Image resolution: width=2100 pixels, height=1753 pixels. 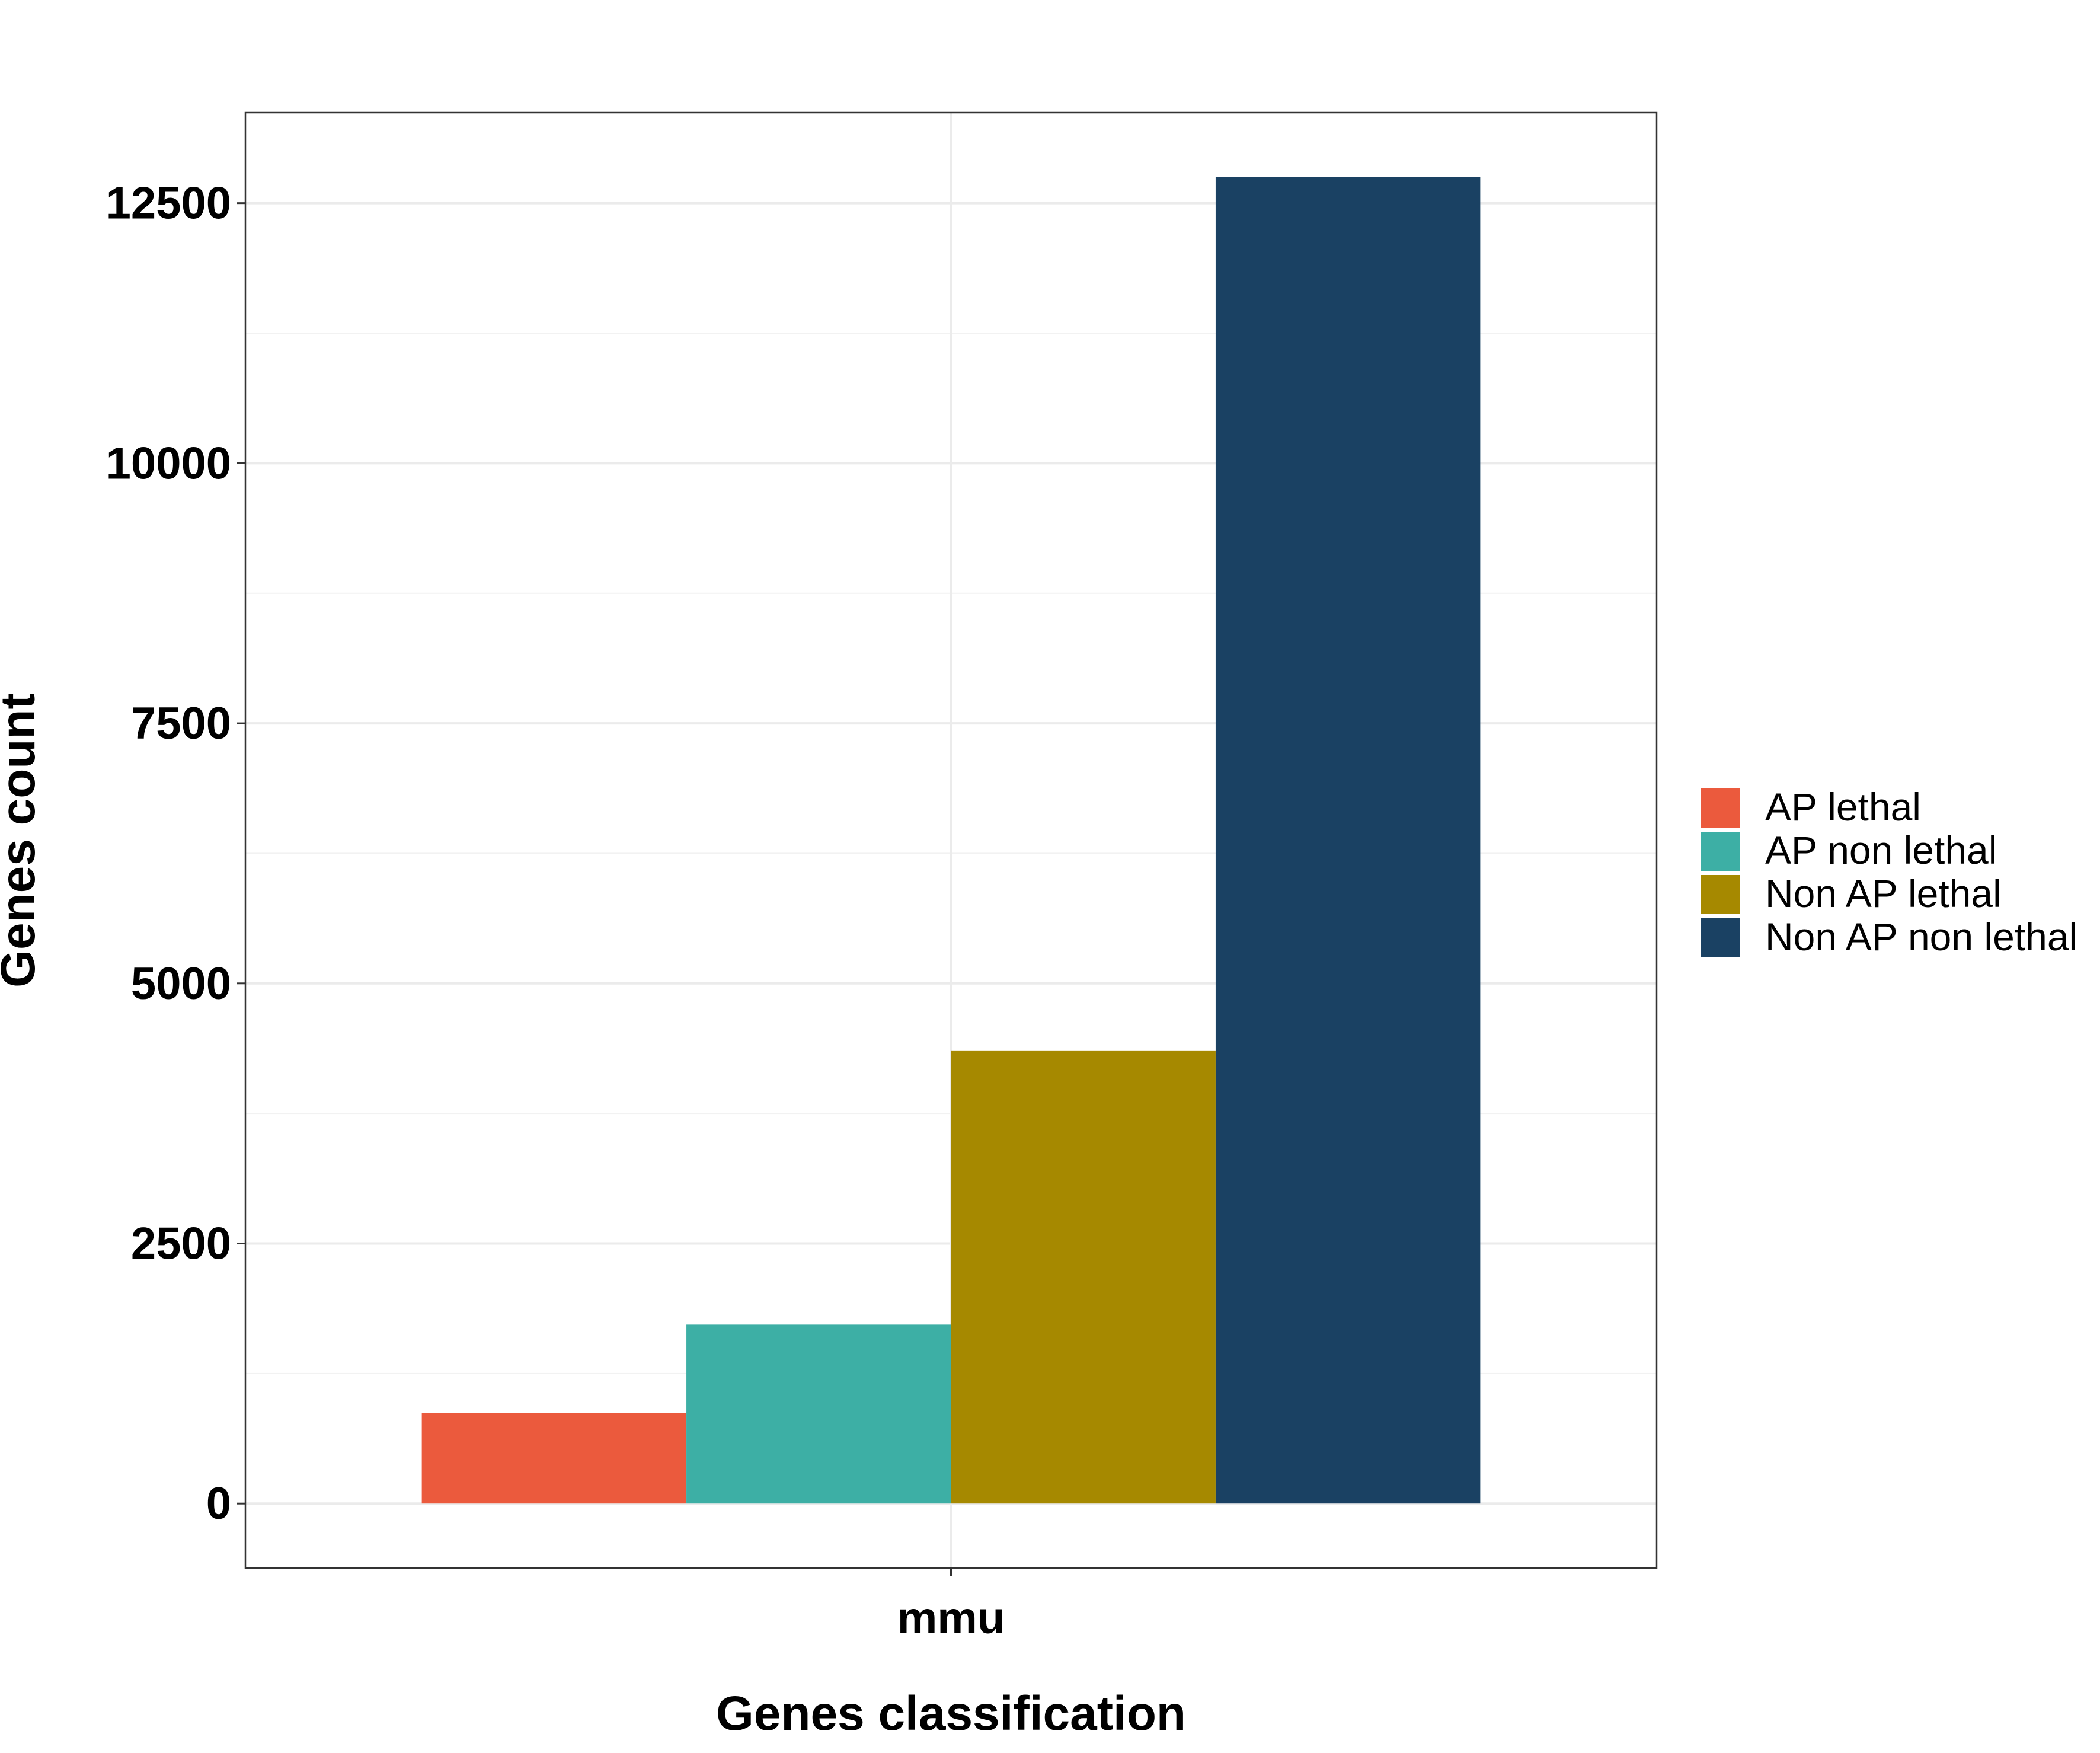 What do you see at coordinates (22, 840) in the screenshot?
I see `y-axis-title: Genes count` at bounding box center [22, 840].